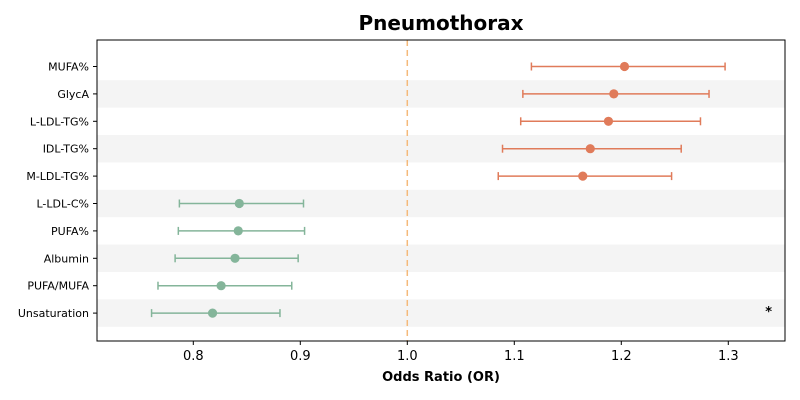  What do you see at coordinates (300, 356) in the screenshot?
I see `x-tick-label: 0.9` at bounding box center [300, 356].